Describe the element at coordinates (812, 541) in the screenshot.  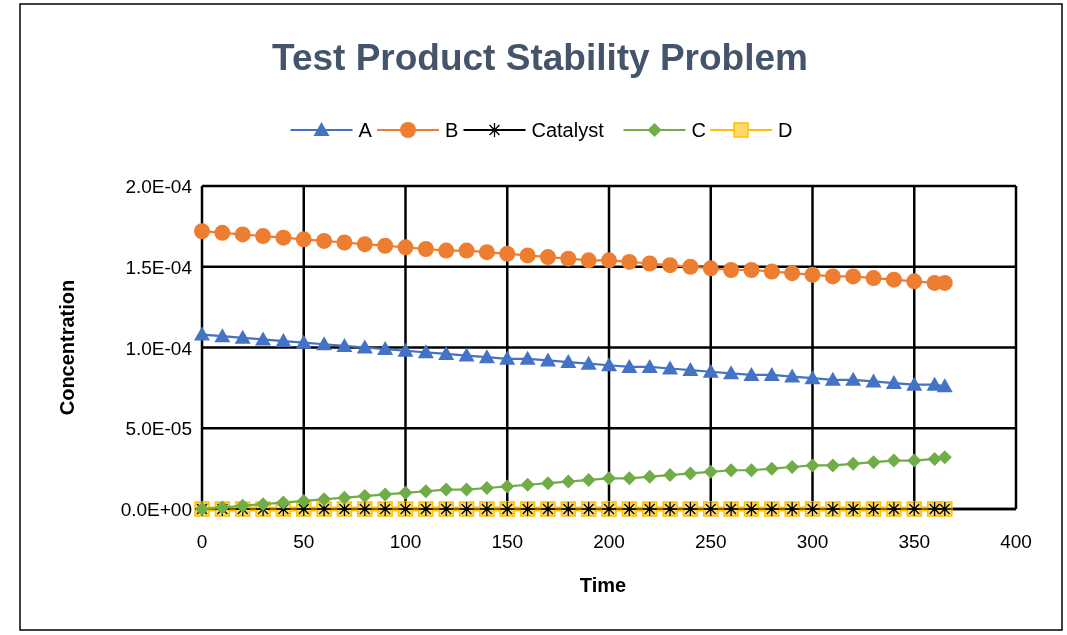
I see `x-tick-label: 300` at that location.